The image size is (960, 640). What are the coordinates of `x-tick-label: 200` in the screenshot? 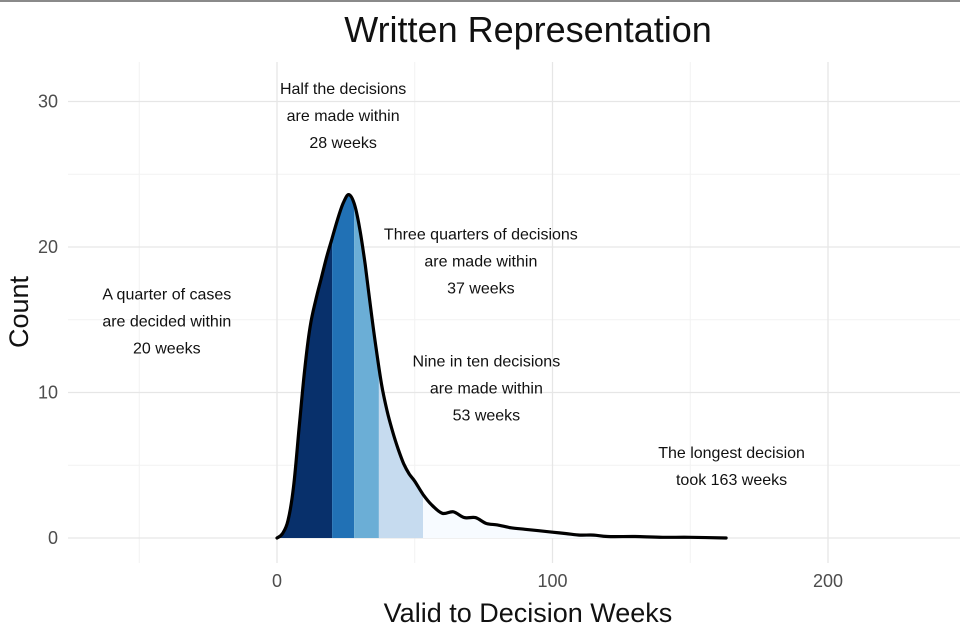 It's located at (828, 581).